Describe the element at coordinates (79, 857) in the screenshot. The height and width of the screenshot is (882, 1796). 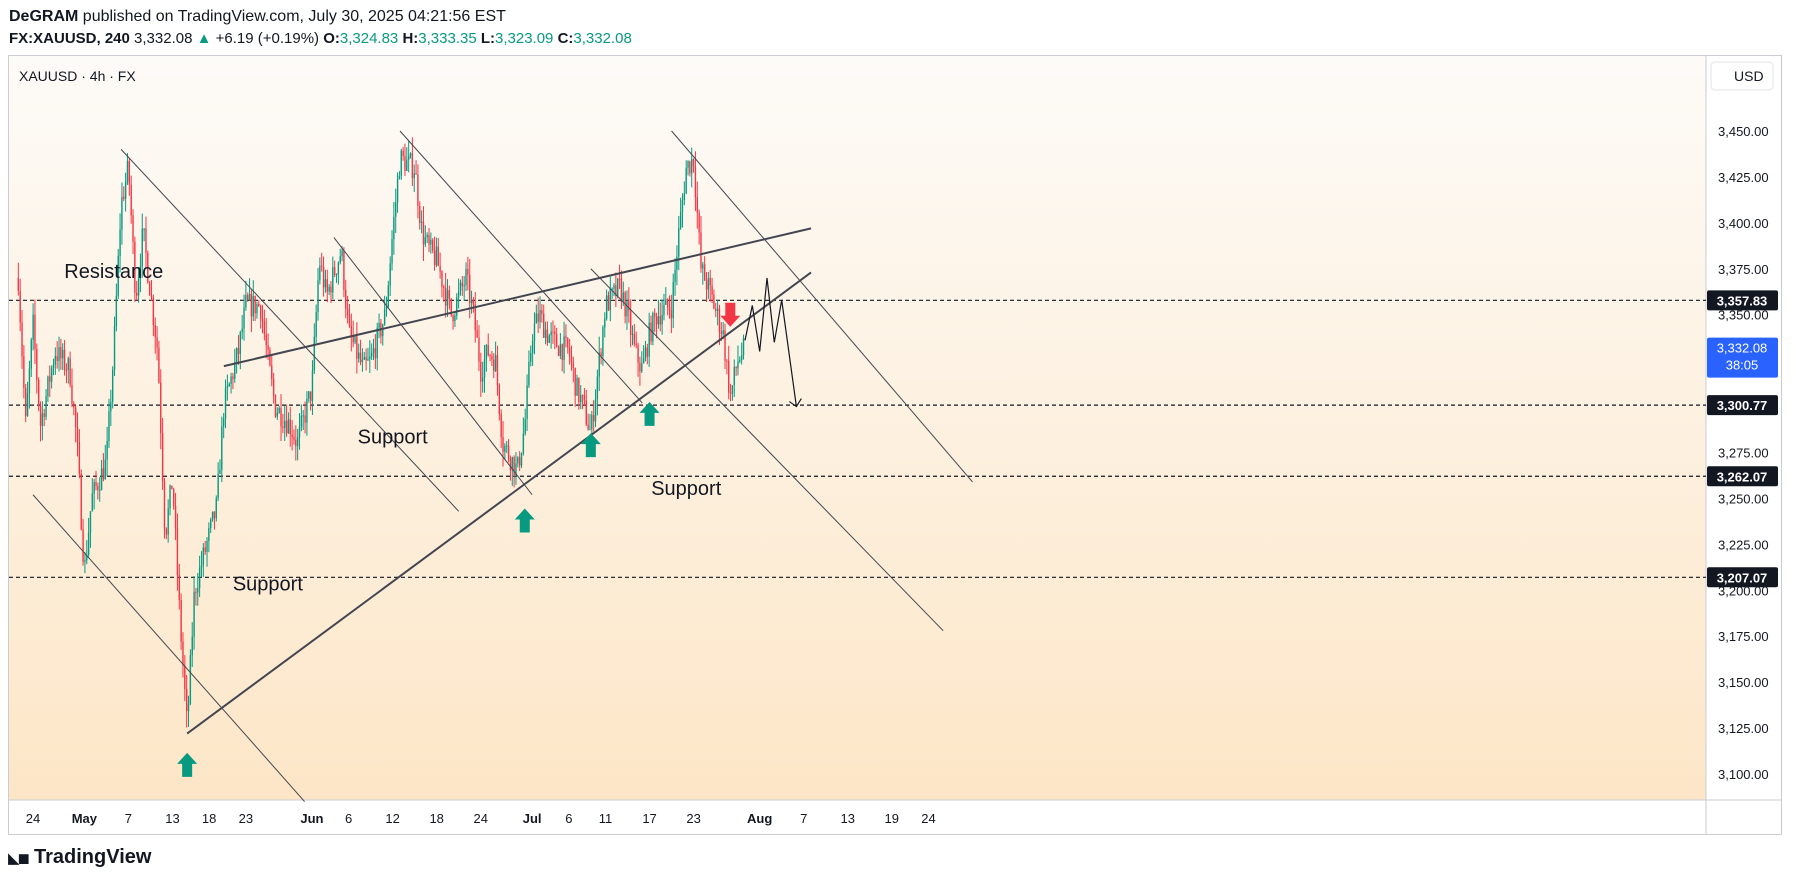
I see `tradingview-logo: ◣◼ TradingView` at that location.